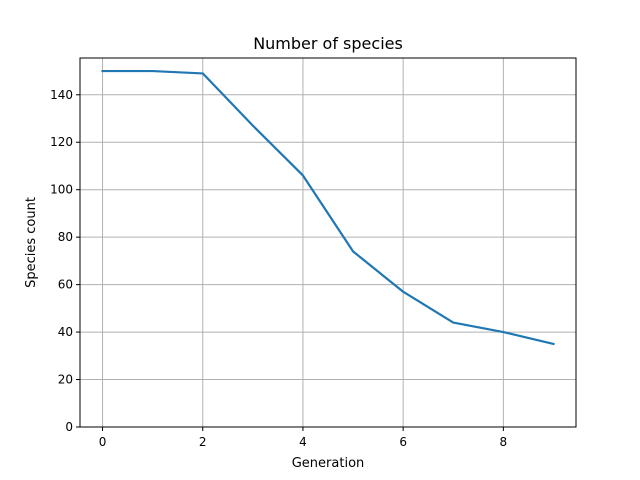 This screenshot has height=480, width=640. What do you see at coordinates (403, 442) in the screenshot?
I see `x-tick-label: 6` at bounding box center [403, 442].